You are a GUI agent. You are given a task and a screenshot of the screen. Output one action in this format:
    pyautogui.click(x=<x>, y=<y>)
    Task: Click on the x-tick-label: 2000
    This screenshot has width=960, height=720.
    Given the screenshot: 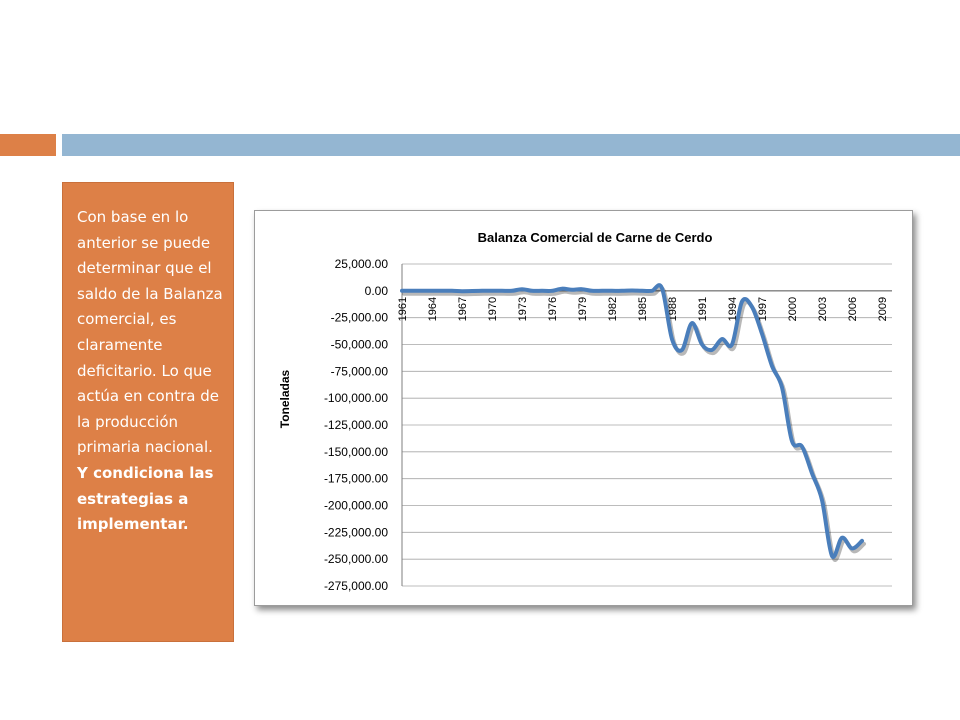 What is the action you would take?
    pyautogui.click(x=793, y=309)
    